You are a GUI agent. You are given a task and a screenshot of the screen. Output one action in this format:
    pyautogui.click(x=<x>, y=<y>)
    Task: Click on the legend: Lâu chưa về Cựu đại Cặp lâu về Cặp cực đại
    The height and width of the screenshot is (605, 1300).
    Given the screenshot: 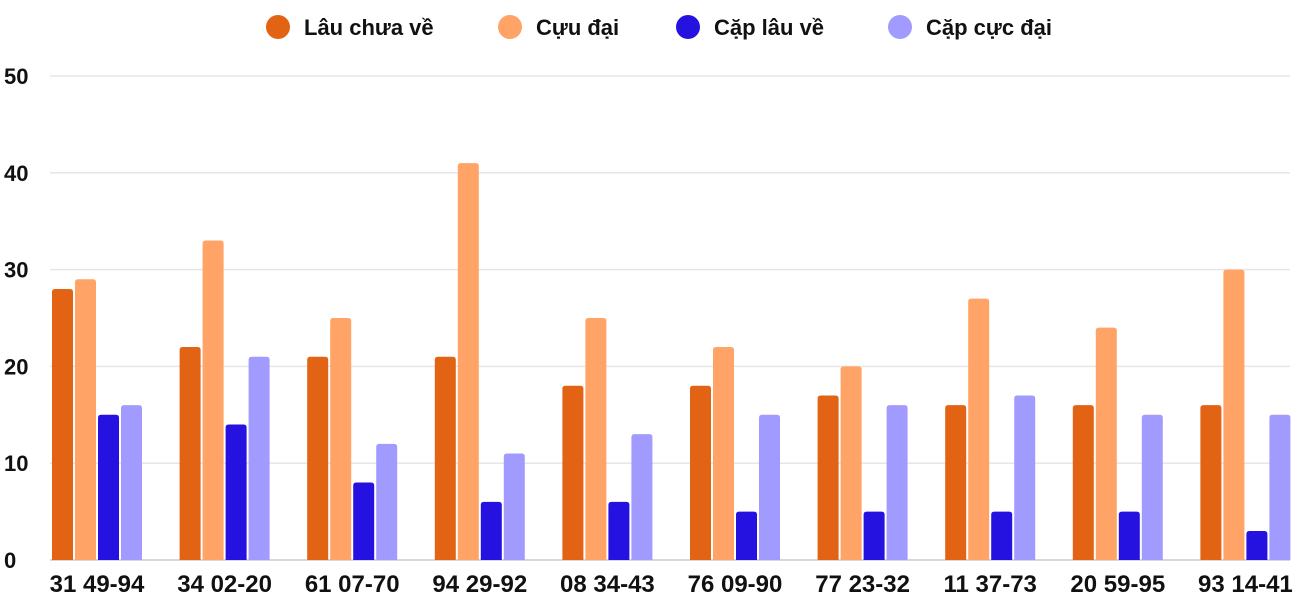 What is the action you would take?
    pyautogui.click(x=659, y=27)
    